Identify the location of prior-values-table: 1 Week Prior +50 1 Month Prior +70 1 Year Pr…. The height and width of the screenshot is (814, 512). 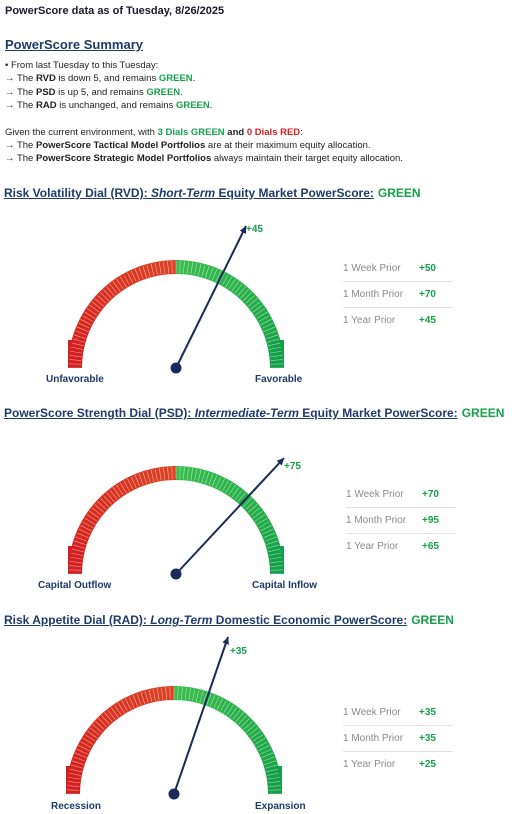
(398, 294).